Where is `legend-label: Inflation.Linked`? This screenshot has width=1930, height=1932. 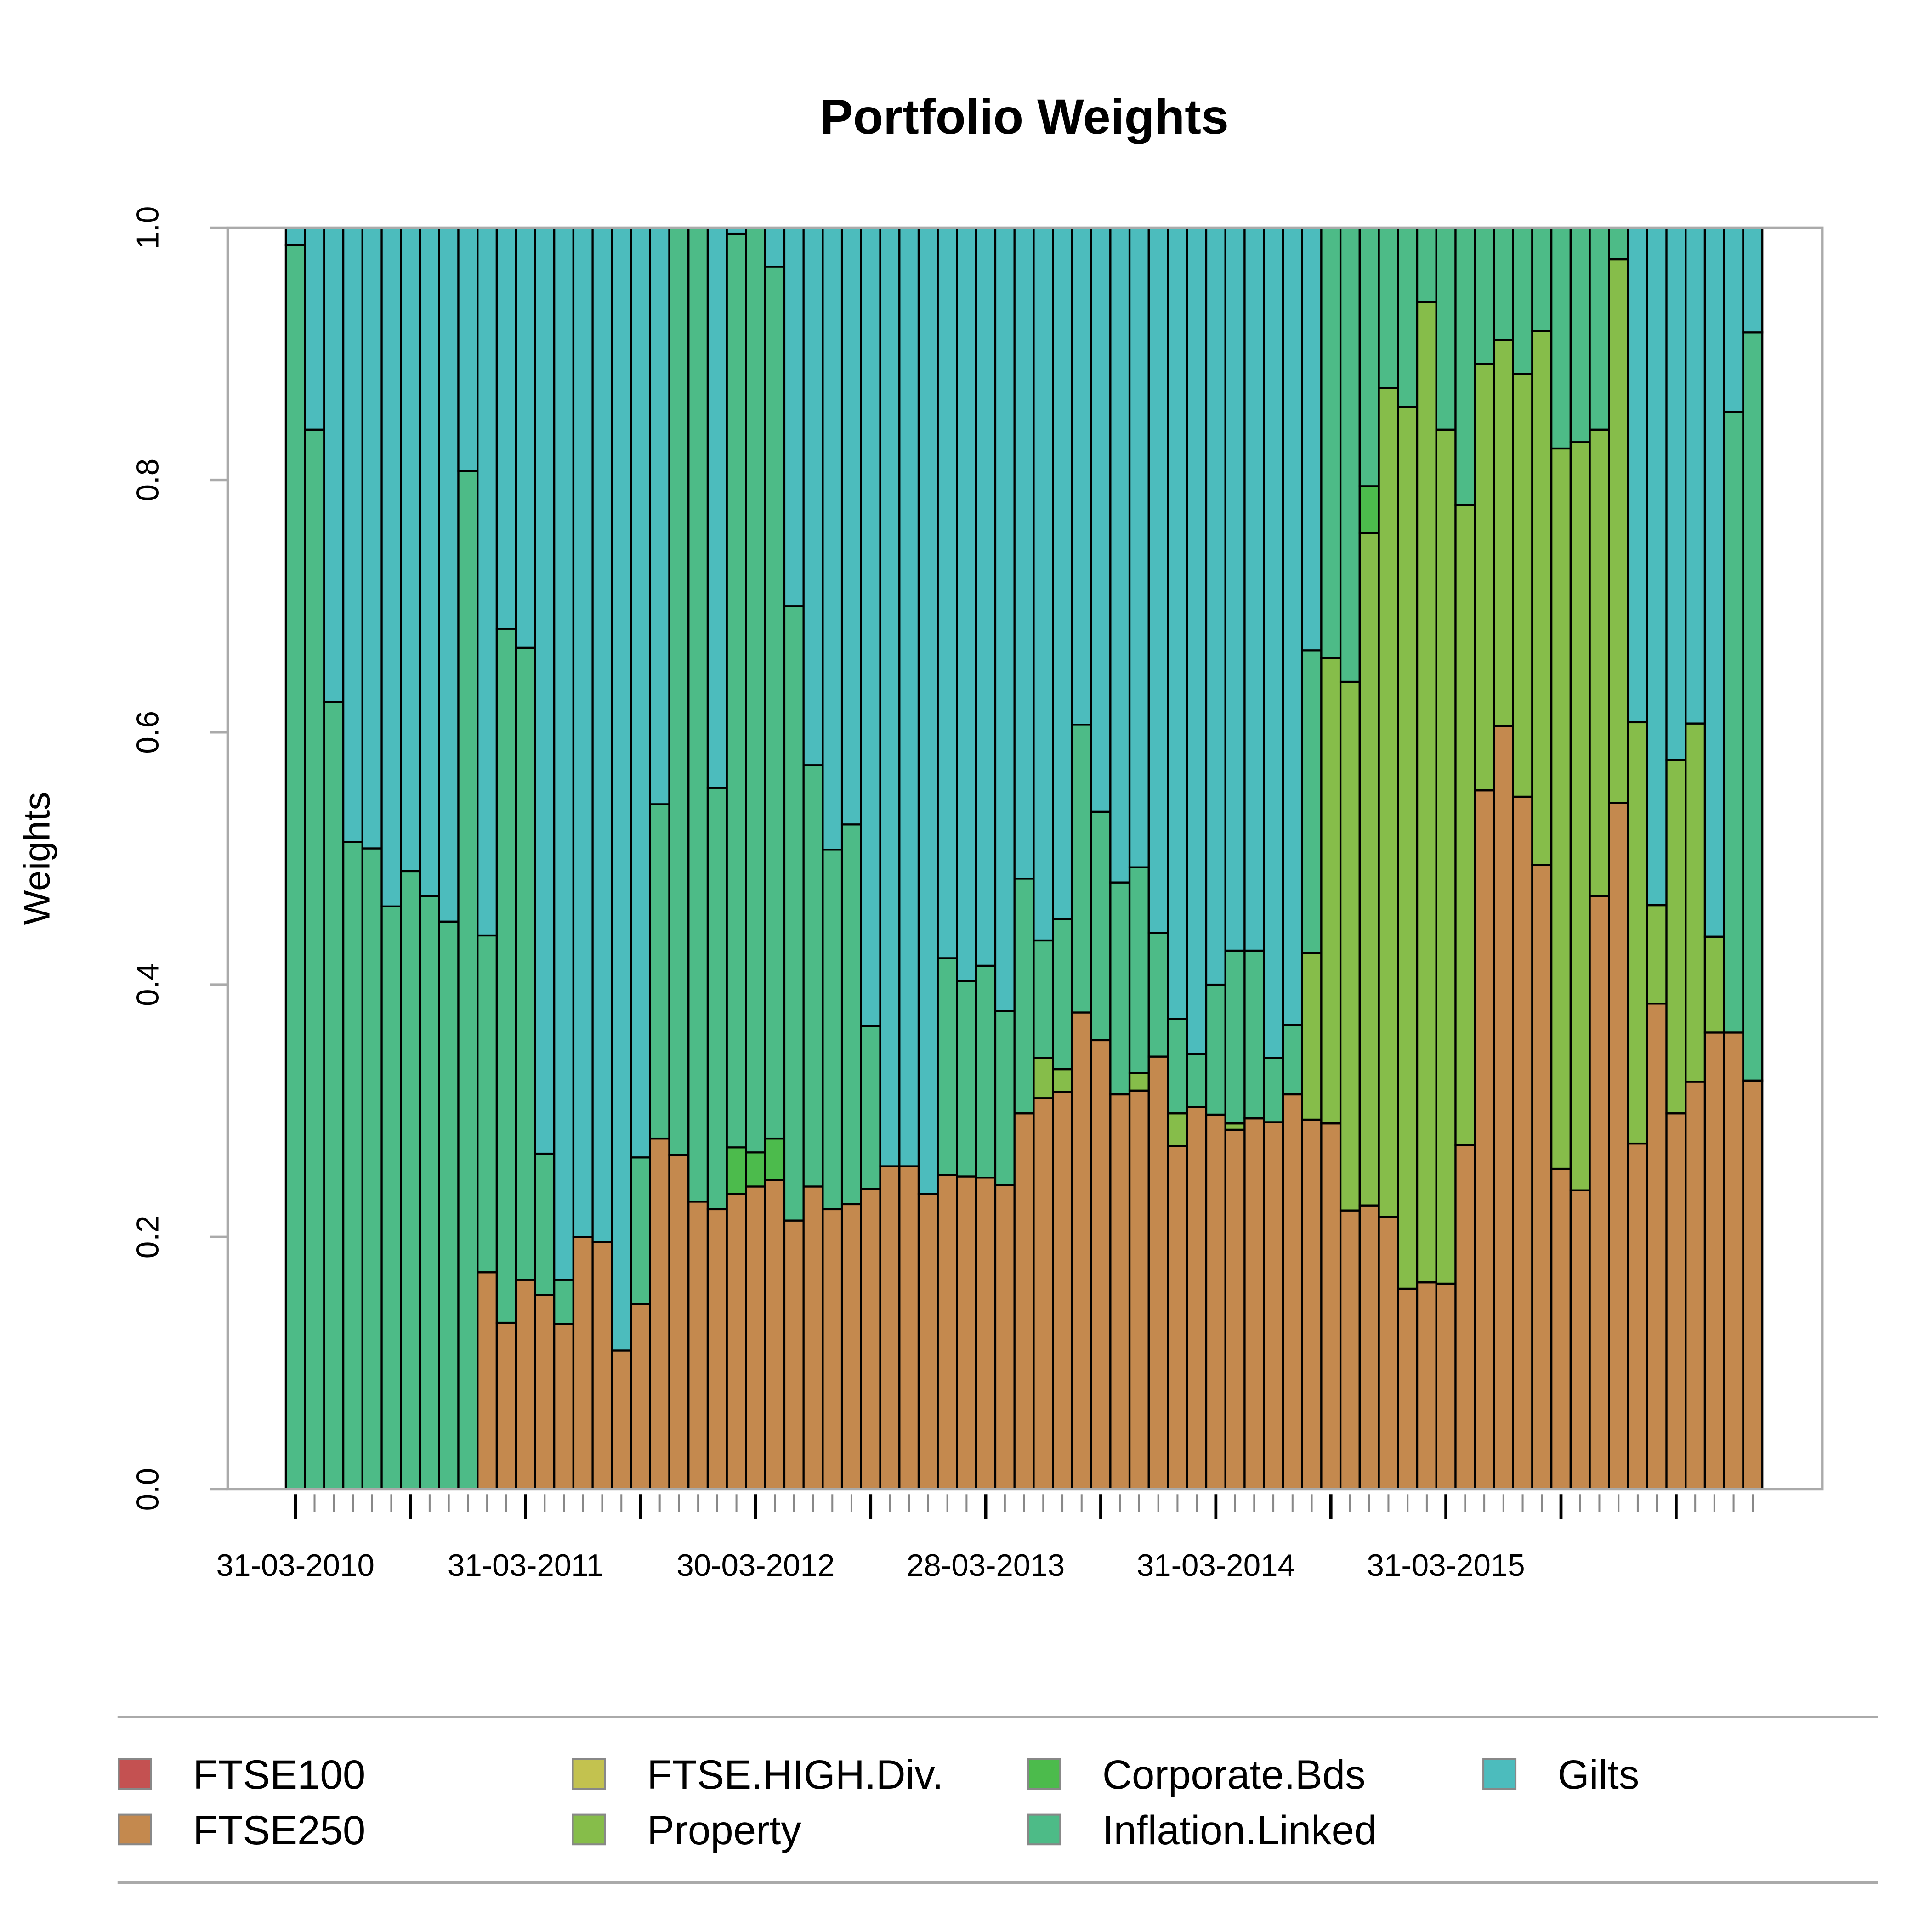
legend-label: Inflation.Linked is located at coordinates (1240, 1830).